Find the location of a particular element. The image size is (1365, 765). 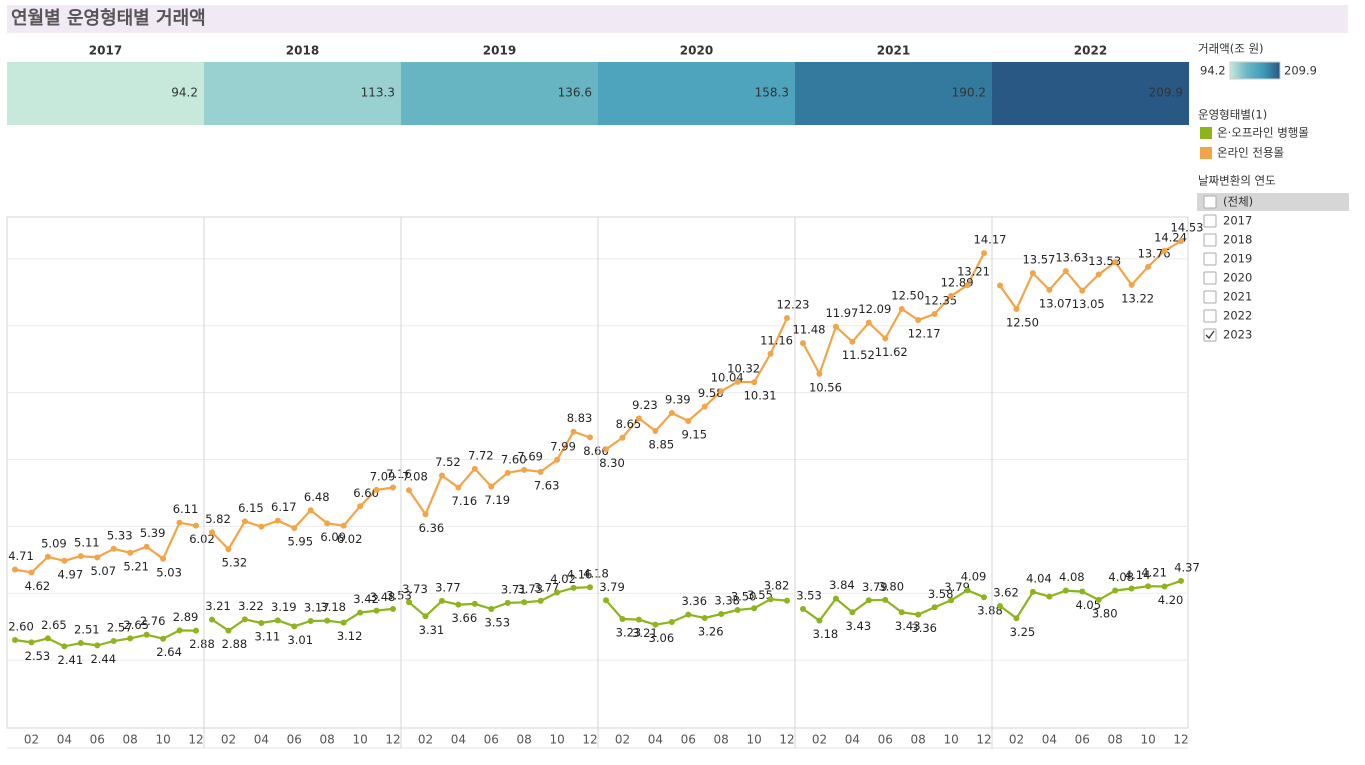

data-label: 3.55 is located at coordinates (760, 595).